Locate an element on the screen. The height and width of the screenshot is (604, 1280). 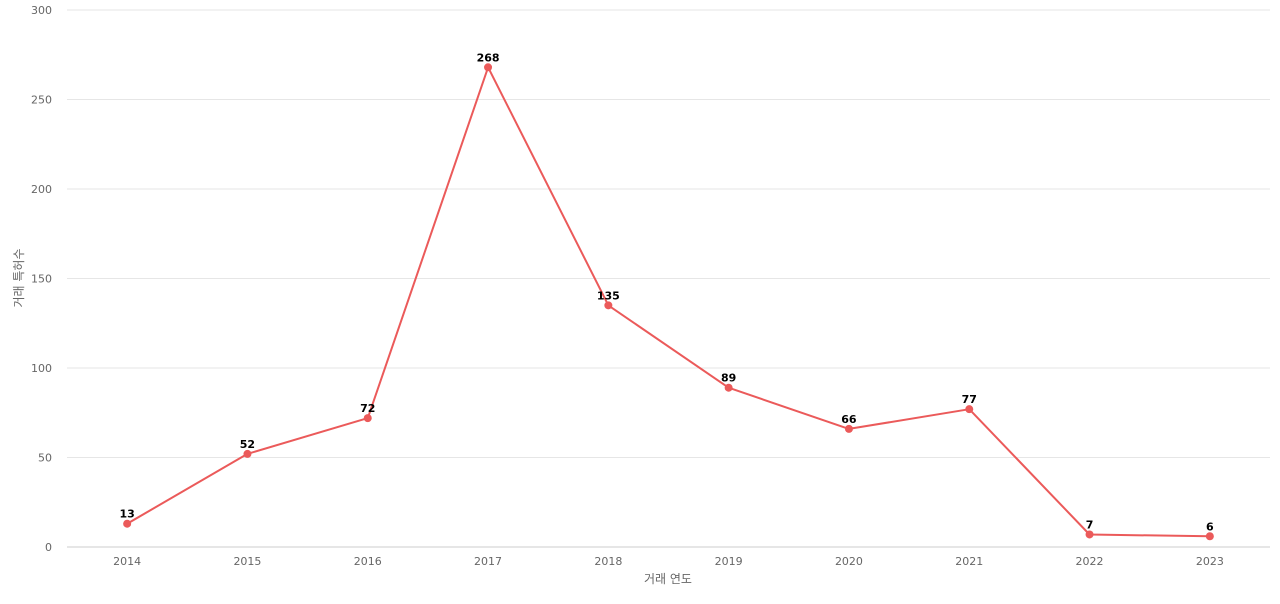
x-axis-title: 거래 연도 is located at coordinates (668, 579).